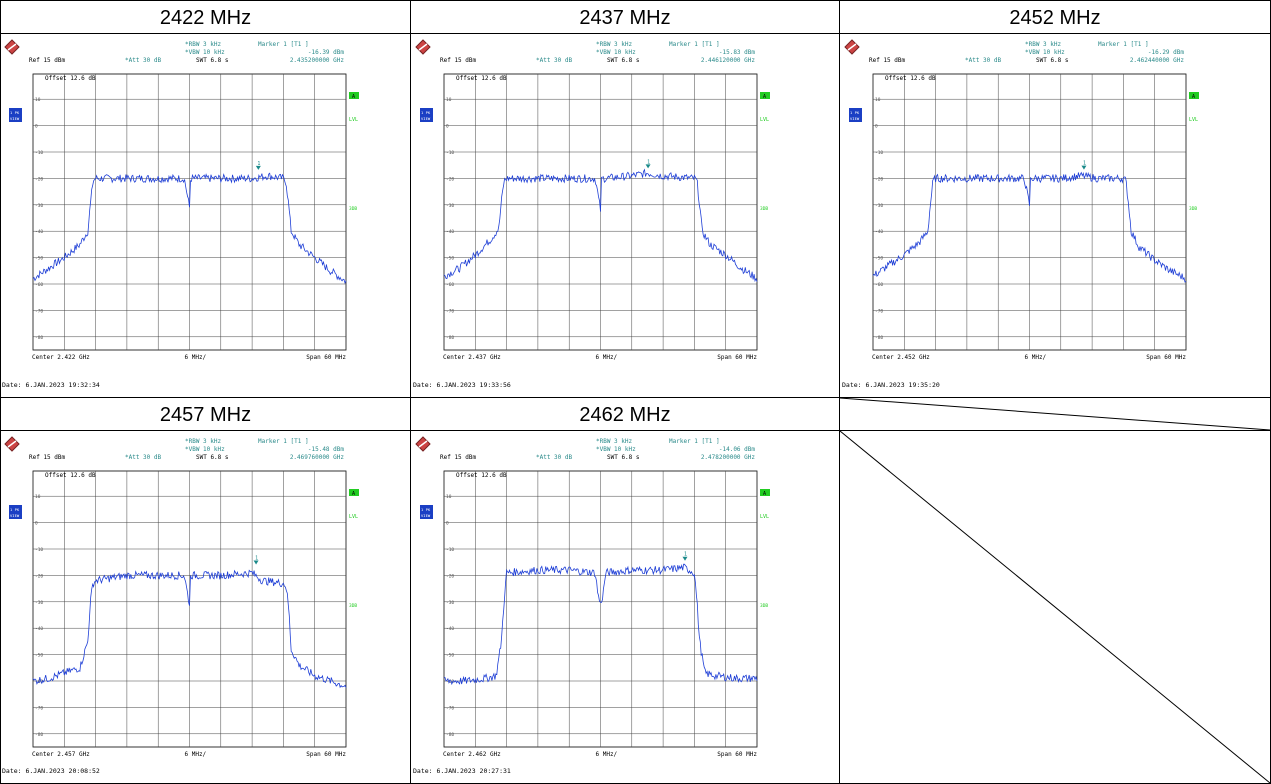 This screenshot has width=1271, height=784. Describe the element at coordinates (317, 60) in the screenshot. I see `marker-frequency: 2.435200000 GHz` at that location.